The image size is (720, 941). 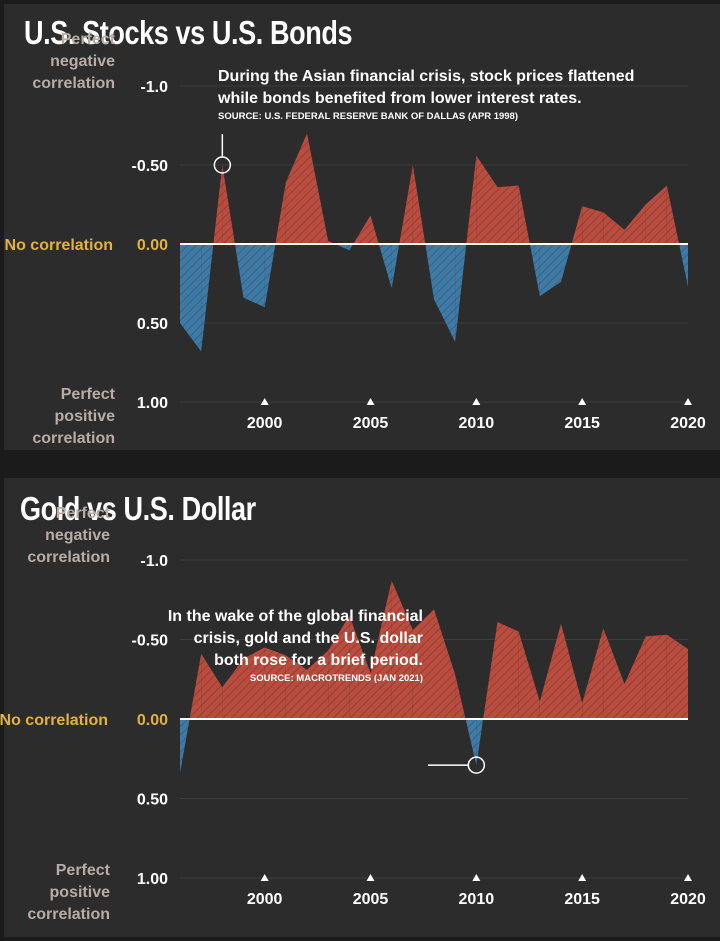 What do you see at coordinates (150, 641) in the screenshot?
I see `y-tick-label: -0.50` at bounding box center [150, 641].